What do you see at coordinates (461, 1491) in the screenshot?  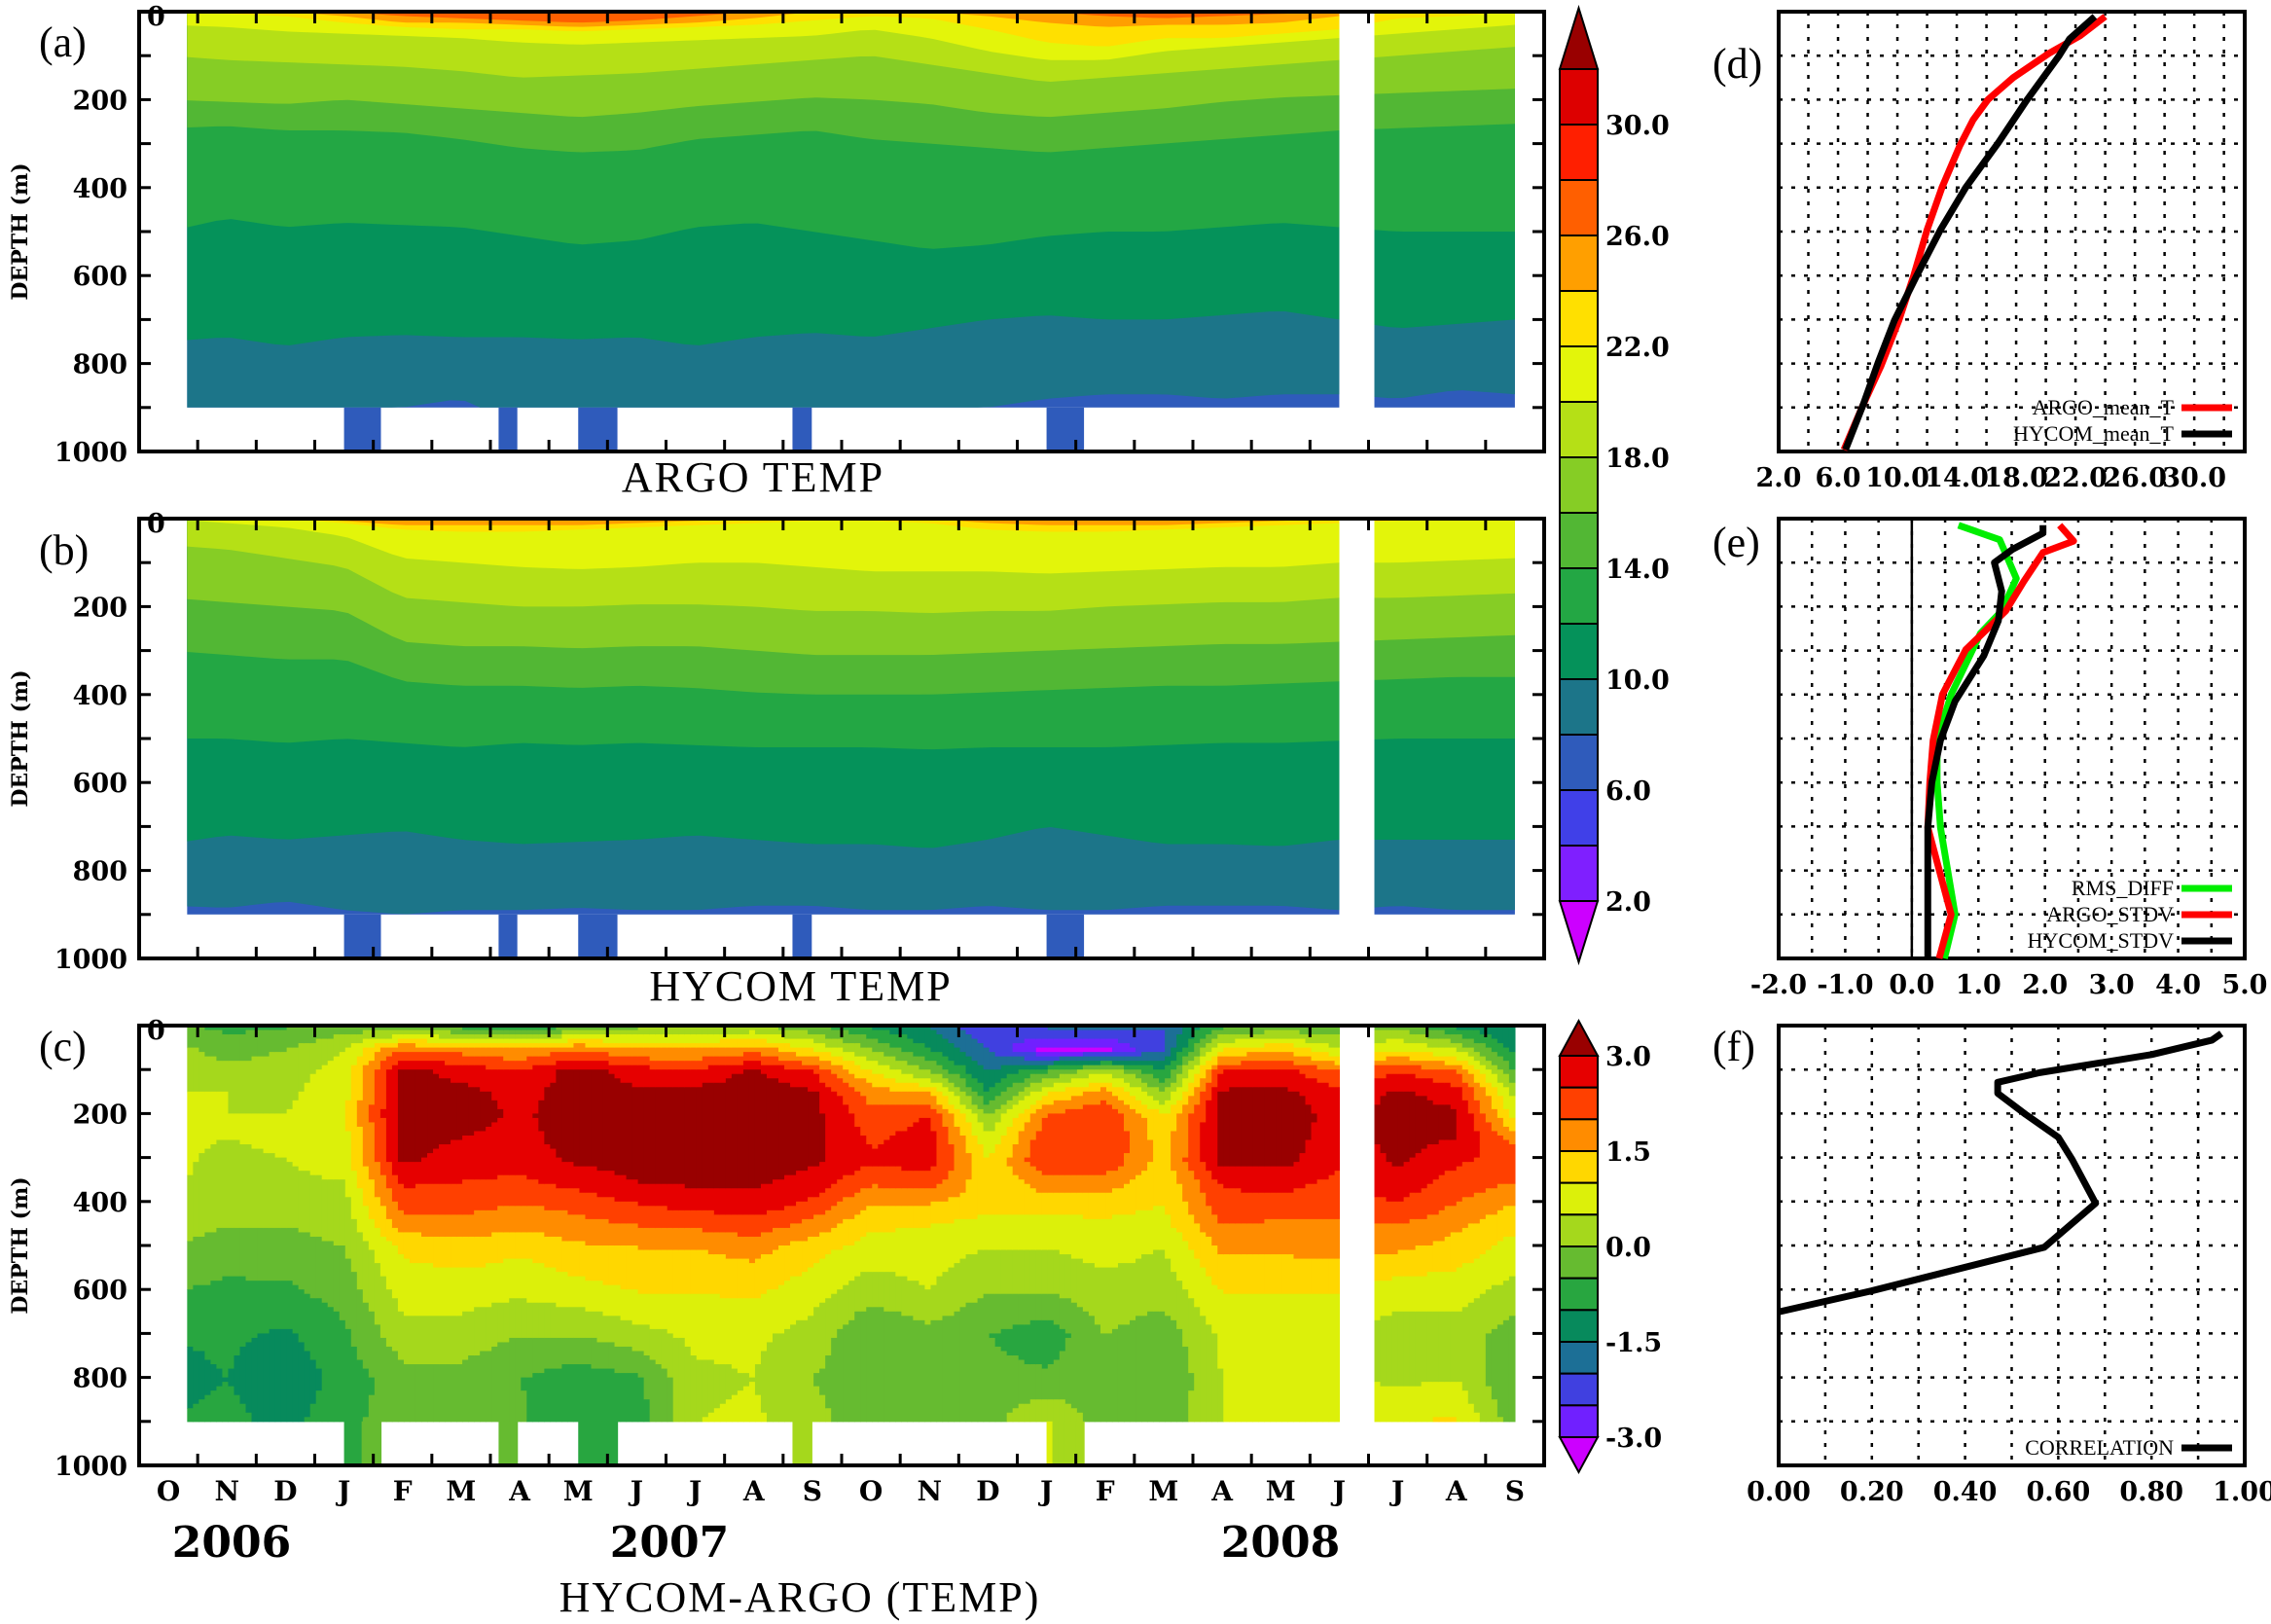 I see `month-label: M` at bounding box center [461, 1491].